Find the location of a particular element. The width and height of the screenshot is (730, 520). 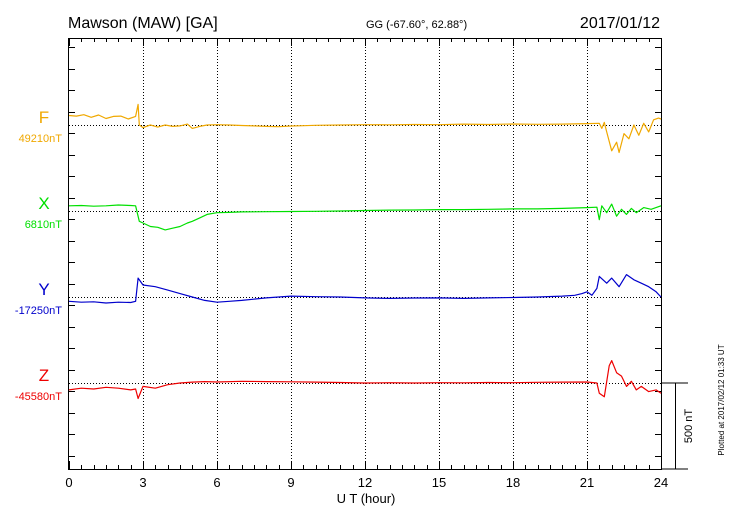

series-name-x: X is located at coordinates (43, 203).